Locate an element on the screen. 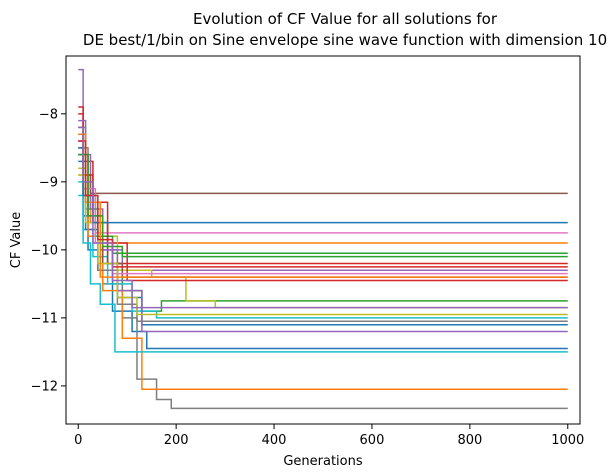 Image resolution: width=616 pixels, height=476 pixels. y-axis-label: CF Value is located at coordinates (16, 240).